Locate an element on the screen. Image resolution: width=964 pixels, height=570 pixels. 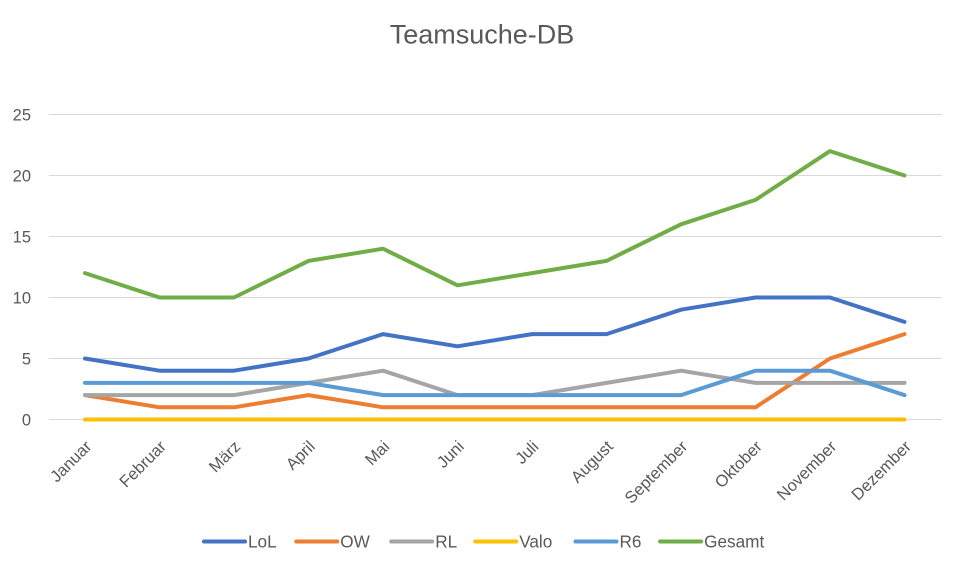
svg-text: 10 is located at coordinates (22, 299).